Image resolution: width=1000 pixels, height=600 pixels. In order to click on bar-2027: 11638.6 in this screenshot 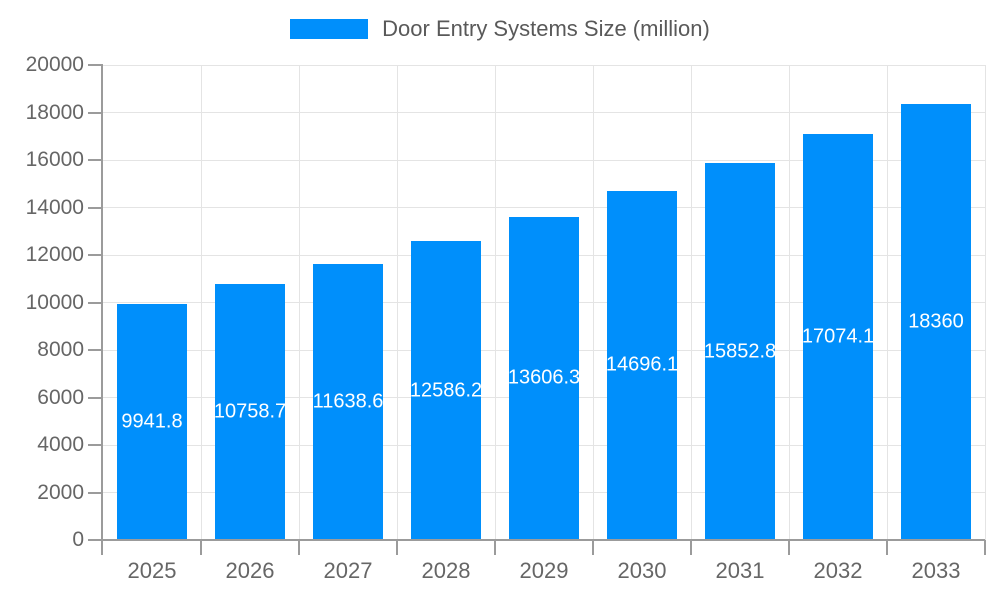, I will do `click(348, 401)`.